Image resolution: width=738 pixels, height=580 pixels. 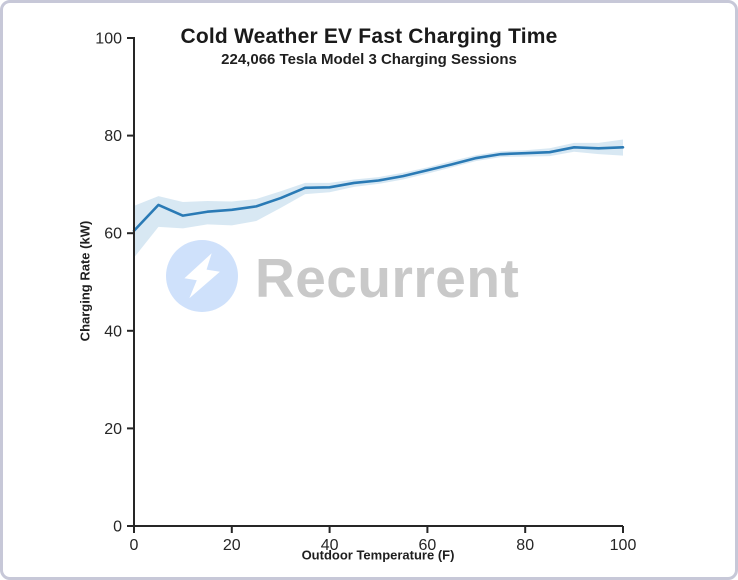 I want to click on x-axis-label: Outdoor Temperature (F), so click(x=378, y=555).